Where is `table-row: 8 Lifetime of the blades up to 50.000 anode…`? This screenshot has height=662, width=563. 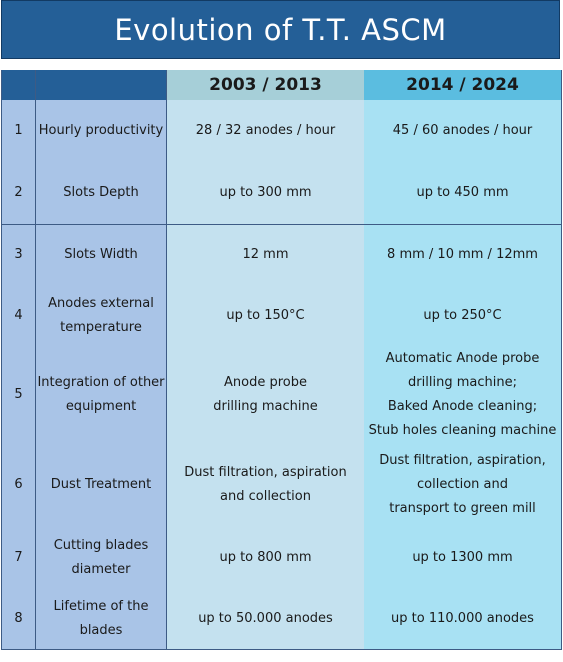
table-row: 8 Lifetime of the blades up to 50.000 anode… is located at coordinates (281, 619).